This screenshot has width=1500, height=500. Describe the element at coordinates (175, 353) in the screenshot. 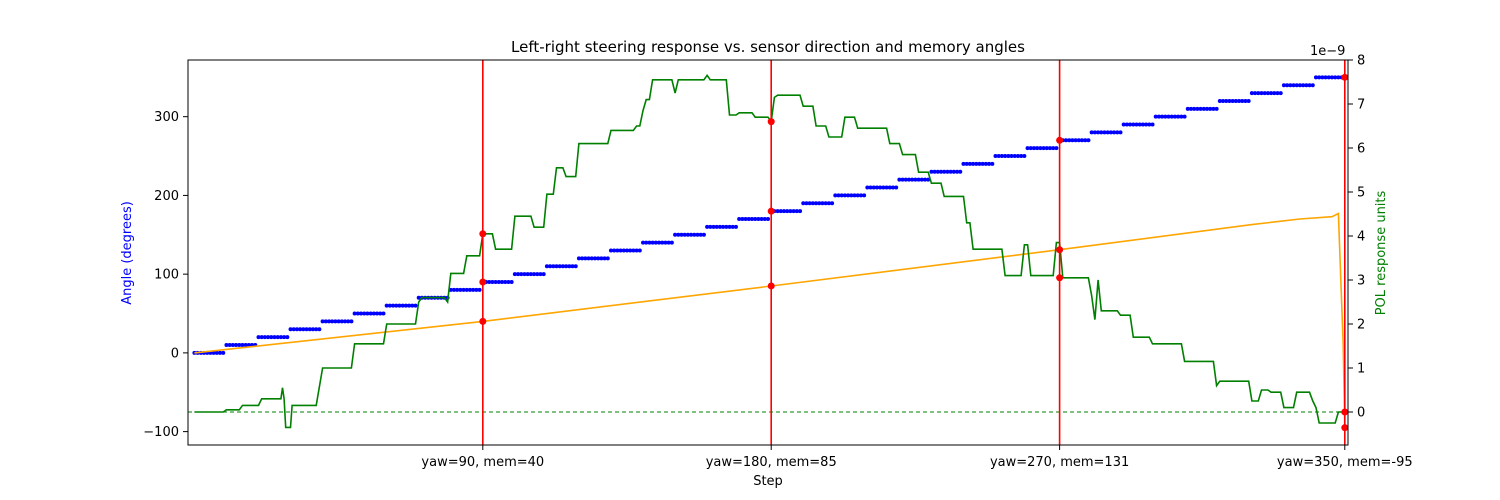

I see `left-tick-label: 0` at that location.